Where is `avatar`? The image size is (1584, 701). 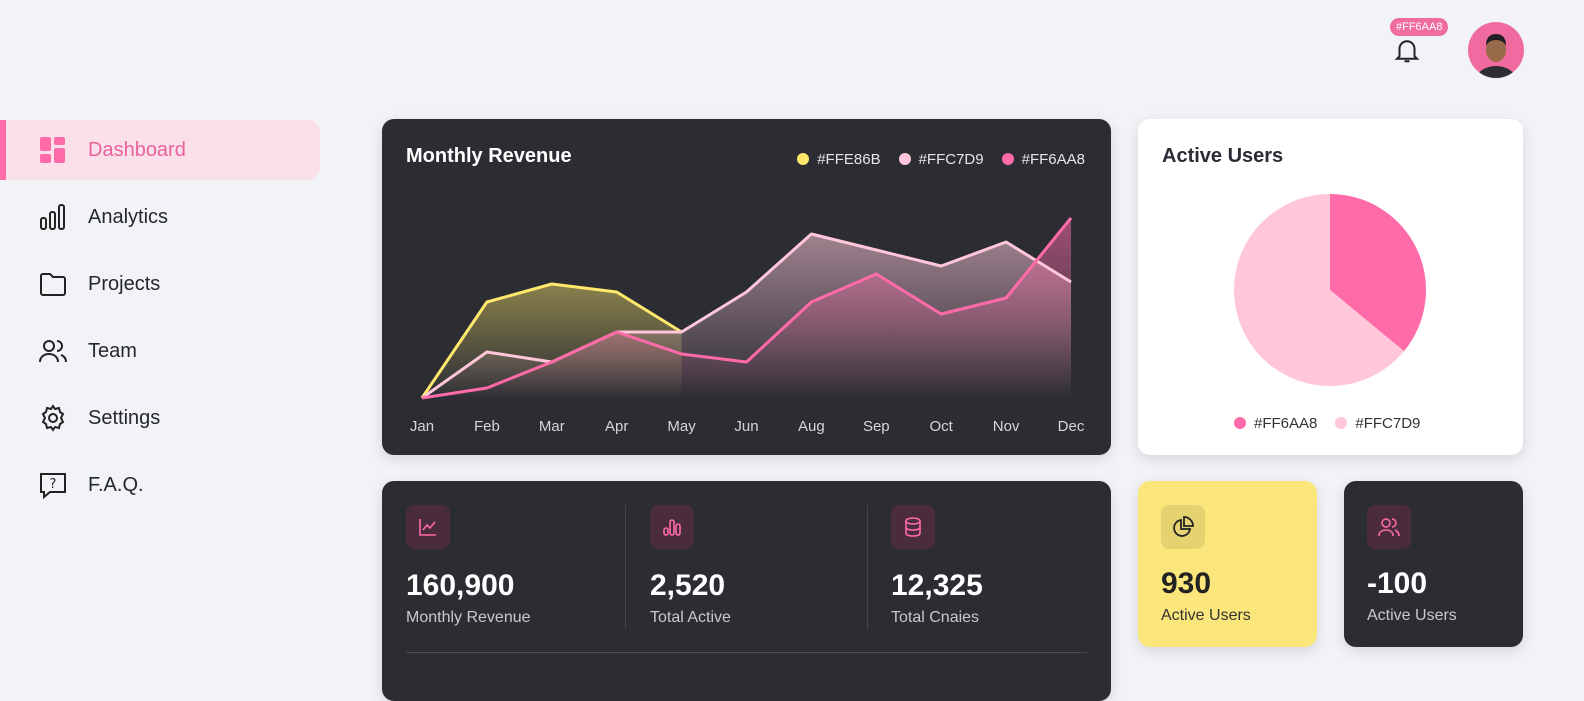
avatar is located at coordinates (1496, 50).